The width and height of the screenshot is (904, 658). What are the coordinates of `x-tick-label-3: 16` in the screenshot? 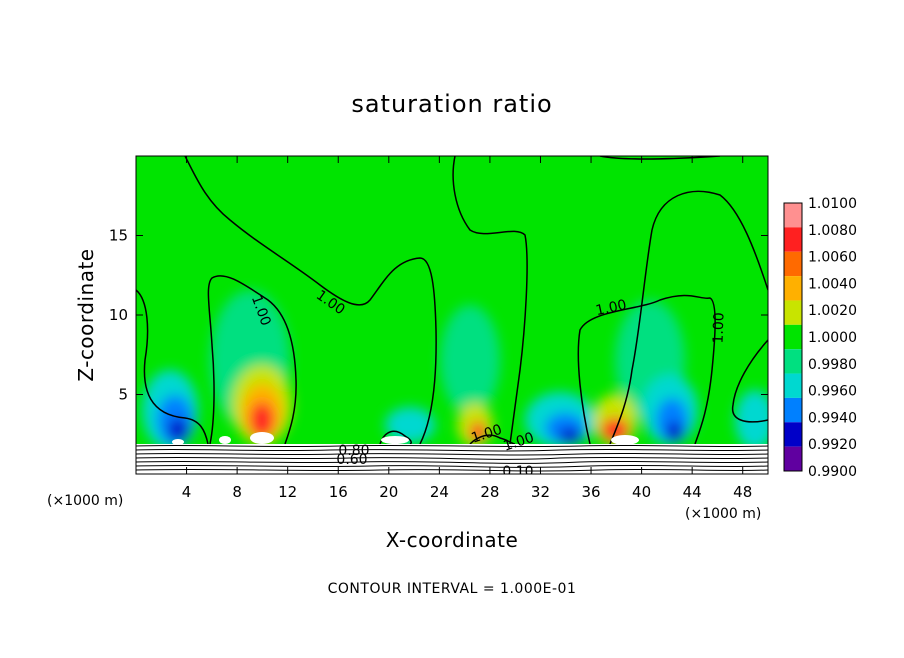 It's located at (338, 492).